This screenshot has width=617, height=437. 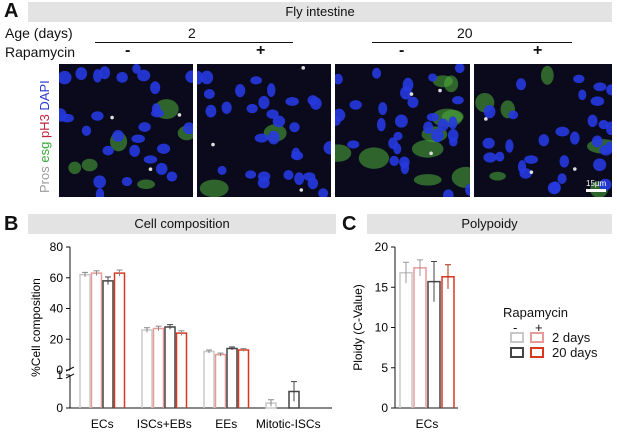 What do you see at coordinates (384, 368) in the screenshot?
I see `y-tick-label: 5` at bounding box center [384, 368].